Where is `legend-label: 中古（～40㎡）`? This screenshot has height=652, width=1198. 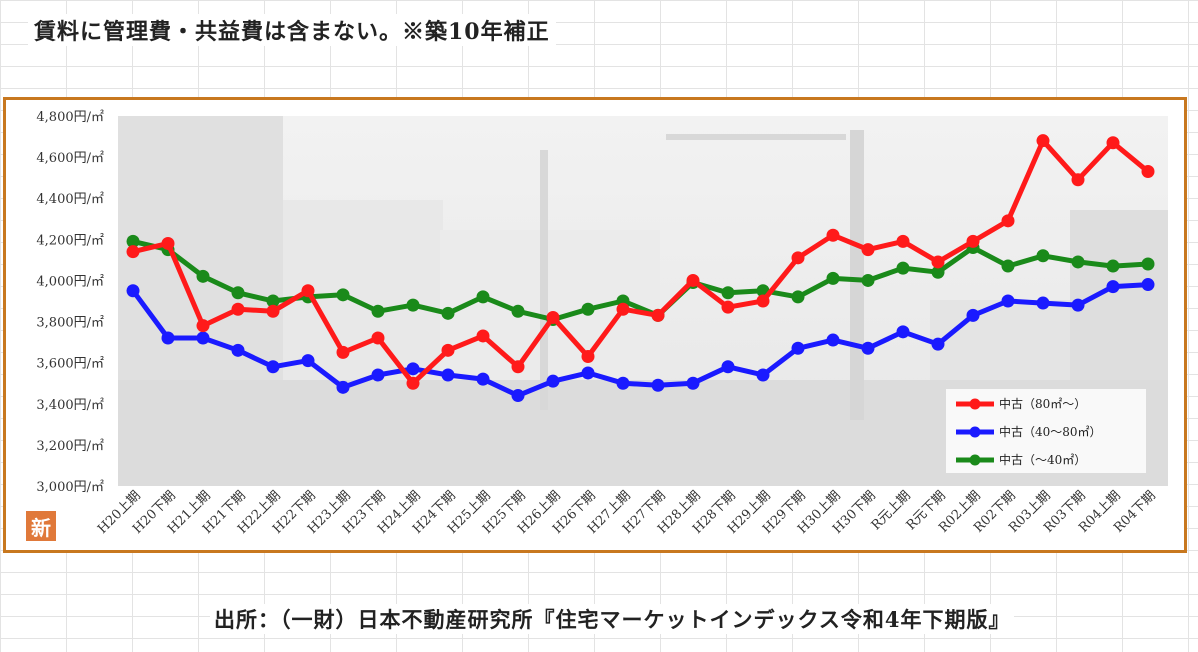 legend-label: 中古（～40㎡） is located at coordinates (1042, 459).